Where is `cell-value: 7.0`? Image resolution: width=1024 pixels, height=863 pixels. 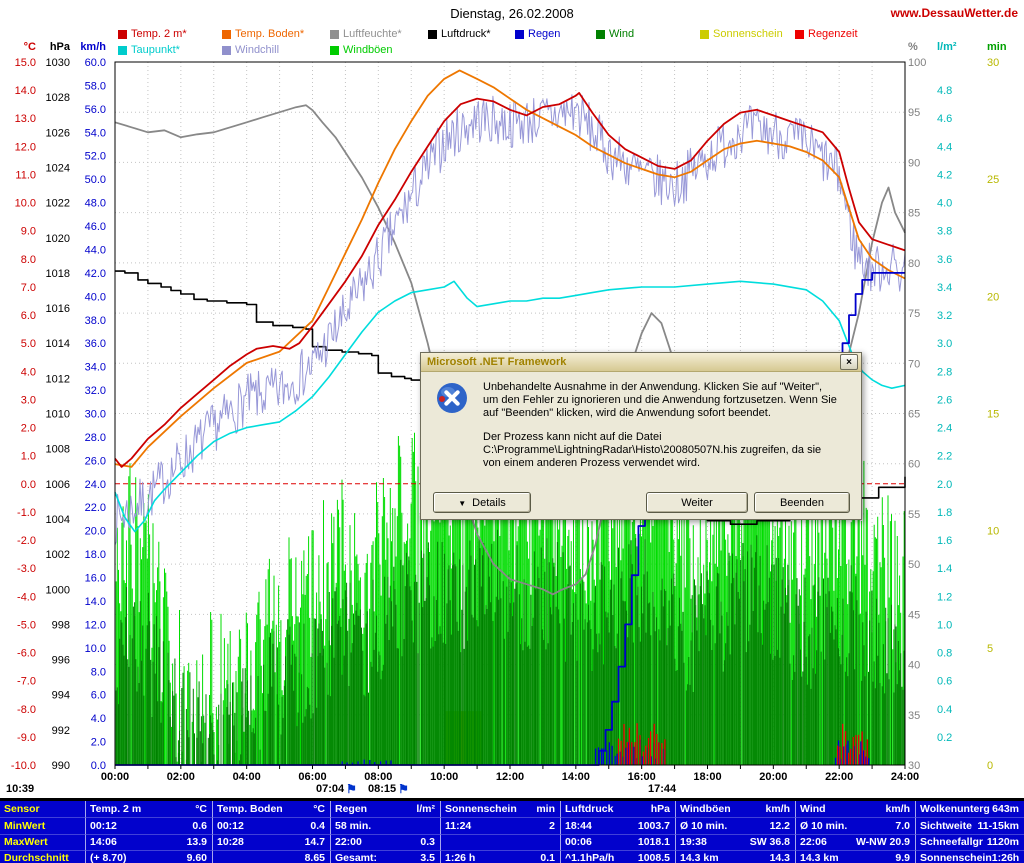
cell-value: 7.0 is located at coordinates (902, 825).